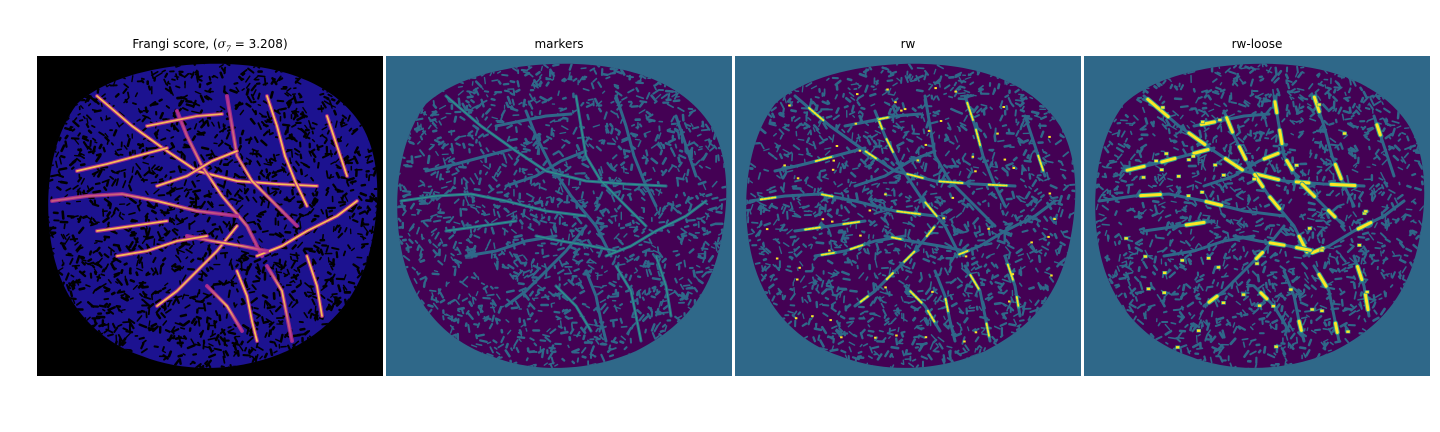  I want to click on panel-title-rw: rw, so click(908, 44).